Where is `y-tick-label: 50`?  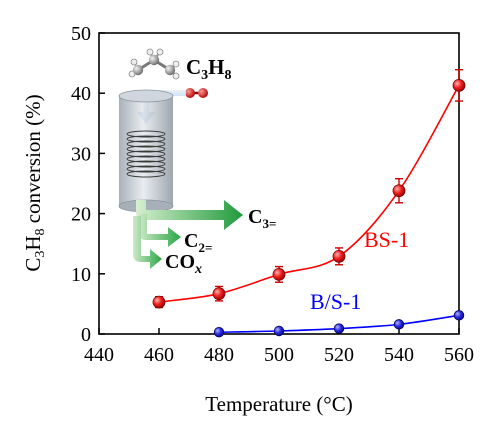 y-tick-label: 50 is located at coordinates (81, 34).